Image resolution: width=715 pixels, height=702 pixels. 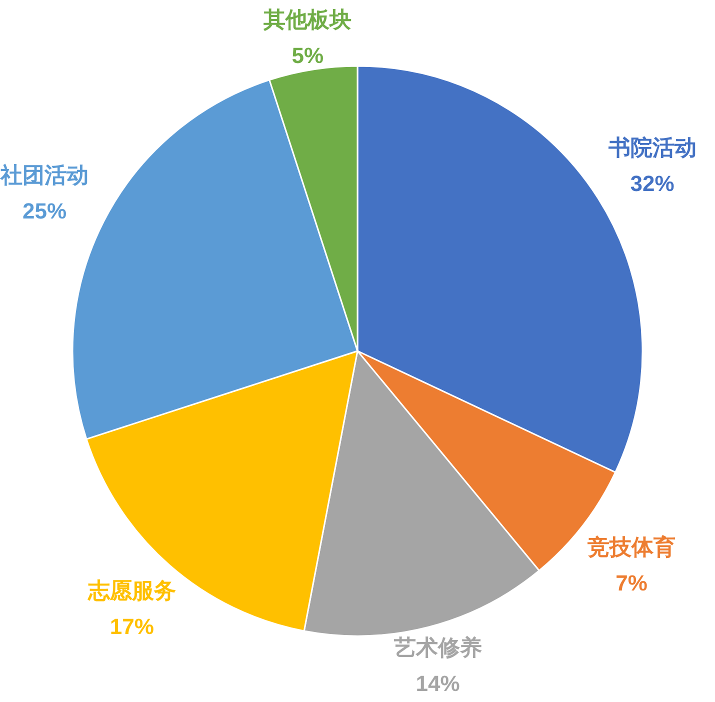 What do you see at coordinates (44, 175) in the screenshot?
I see `slice-label: 社团活动` at bounding box center [44, 175].